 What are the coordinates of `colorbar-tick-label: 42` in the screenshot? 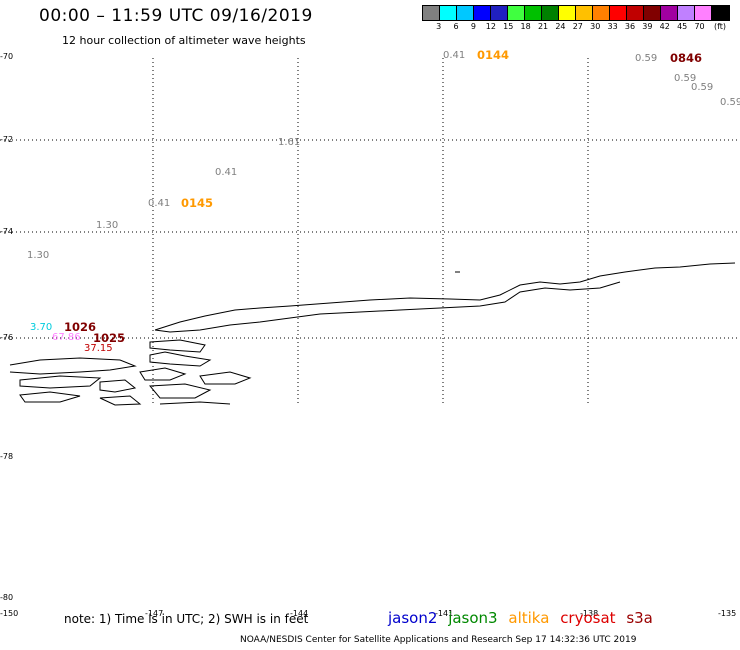 It's located at (664, 26).